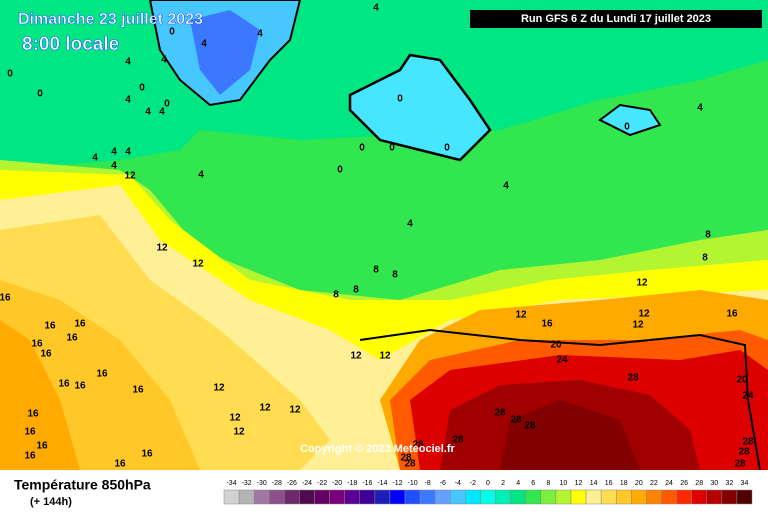 The height and width of the screenshot is (512, 768). Describe the element at coordinates (616, 19) in the screenshot. I see `run-box` at that location.